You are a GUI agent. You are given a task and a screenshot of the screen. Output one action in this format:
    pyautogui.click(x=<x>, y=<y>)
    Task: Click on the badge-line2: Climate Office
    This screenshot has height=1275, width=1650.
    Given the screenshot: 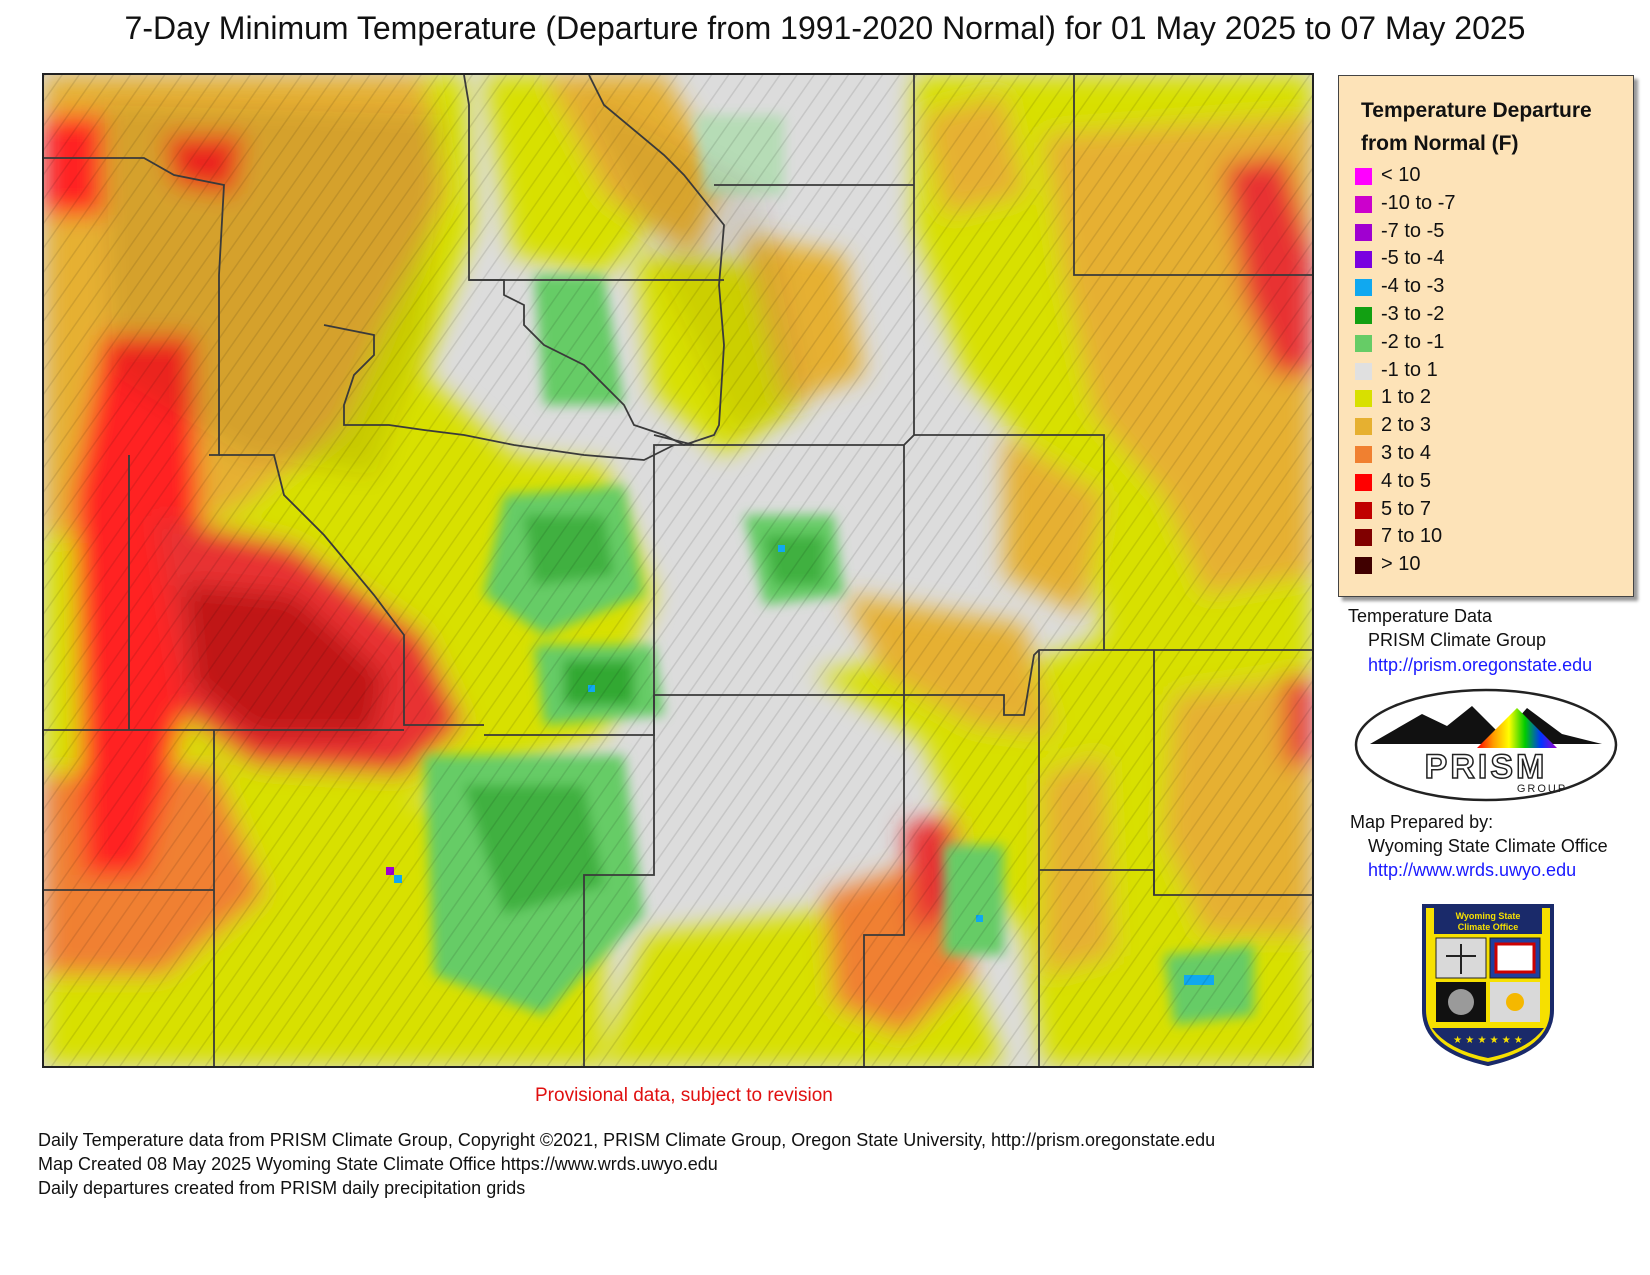 What is the action you would take?
    pyautogui.click(x=1488, y=927)
    